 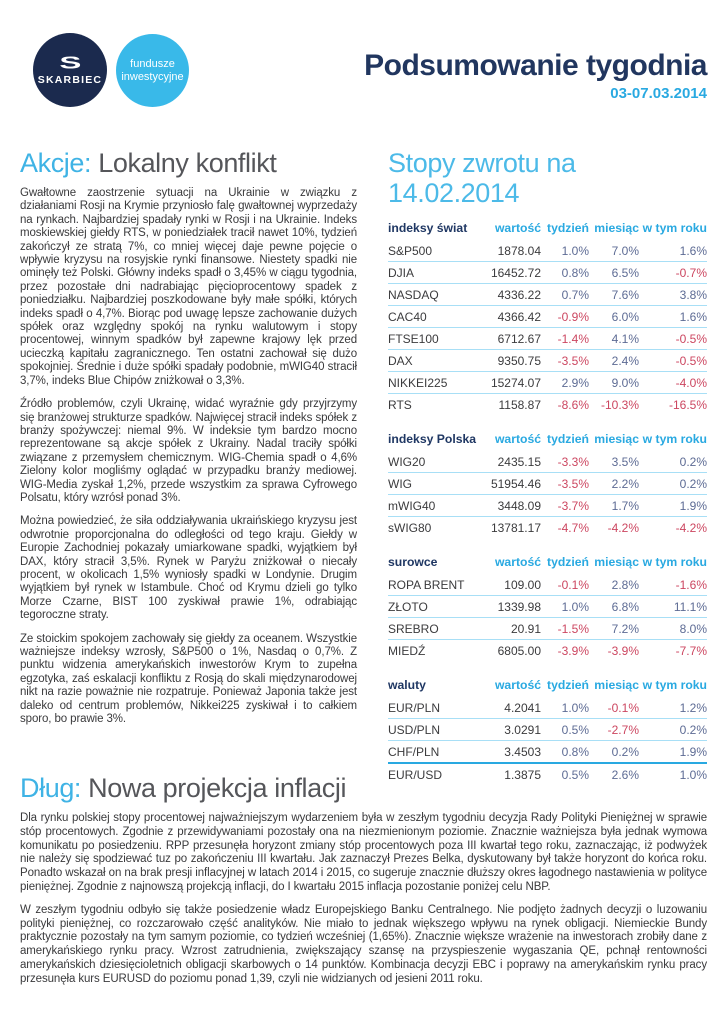 I want to click on percent-cell: 1.7%, so click(x=625, y=505).